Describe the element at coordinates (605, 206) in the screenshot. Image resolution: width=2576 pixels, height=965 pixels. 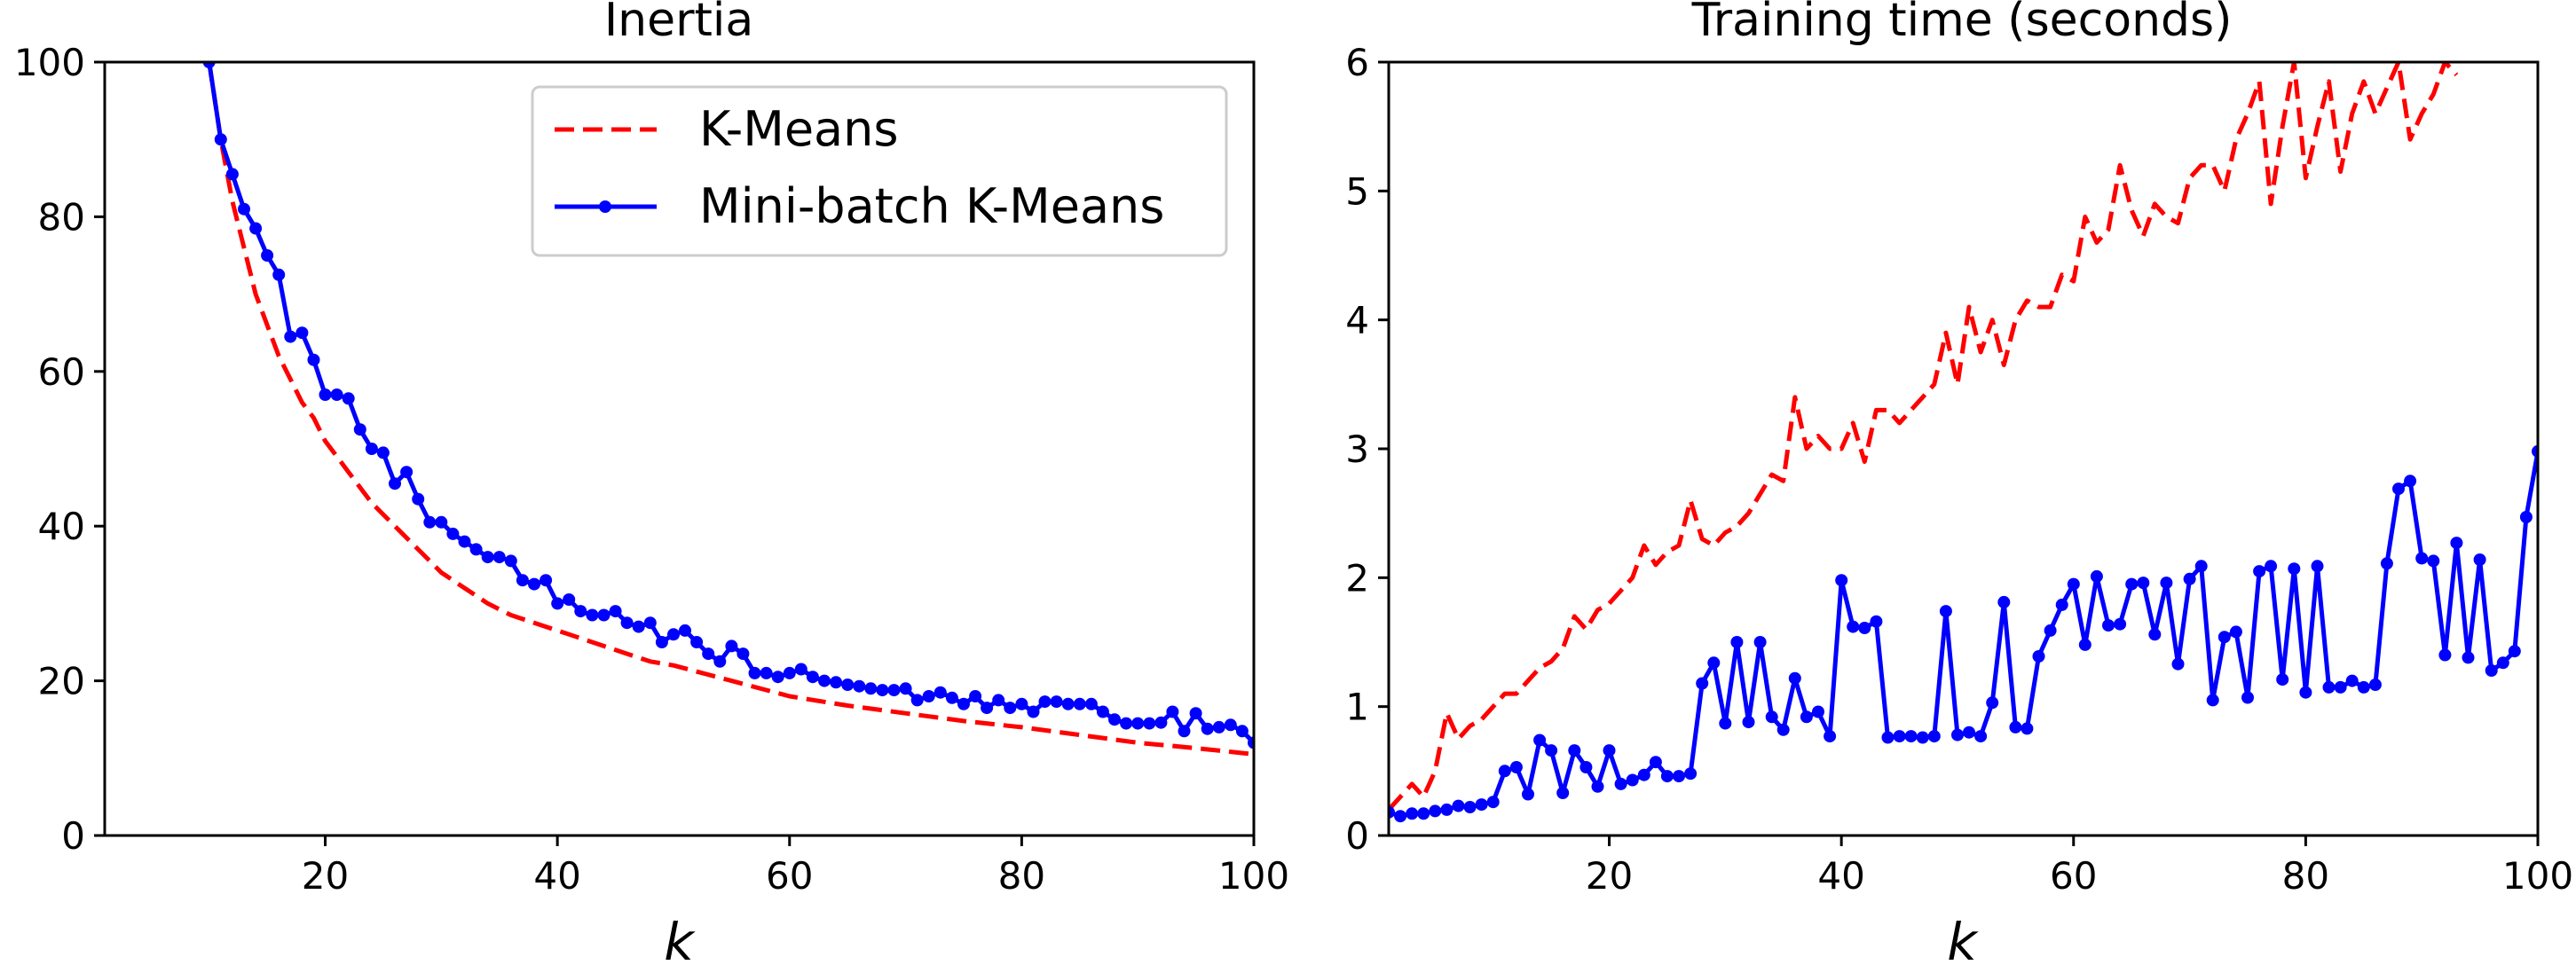
I see `legend-minibatch-marker` at that location.